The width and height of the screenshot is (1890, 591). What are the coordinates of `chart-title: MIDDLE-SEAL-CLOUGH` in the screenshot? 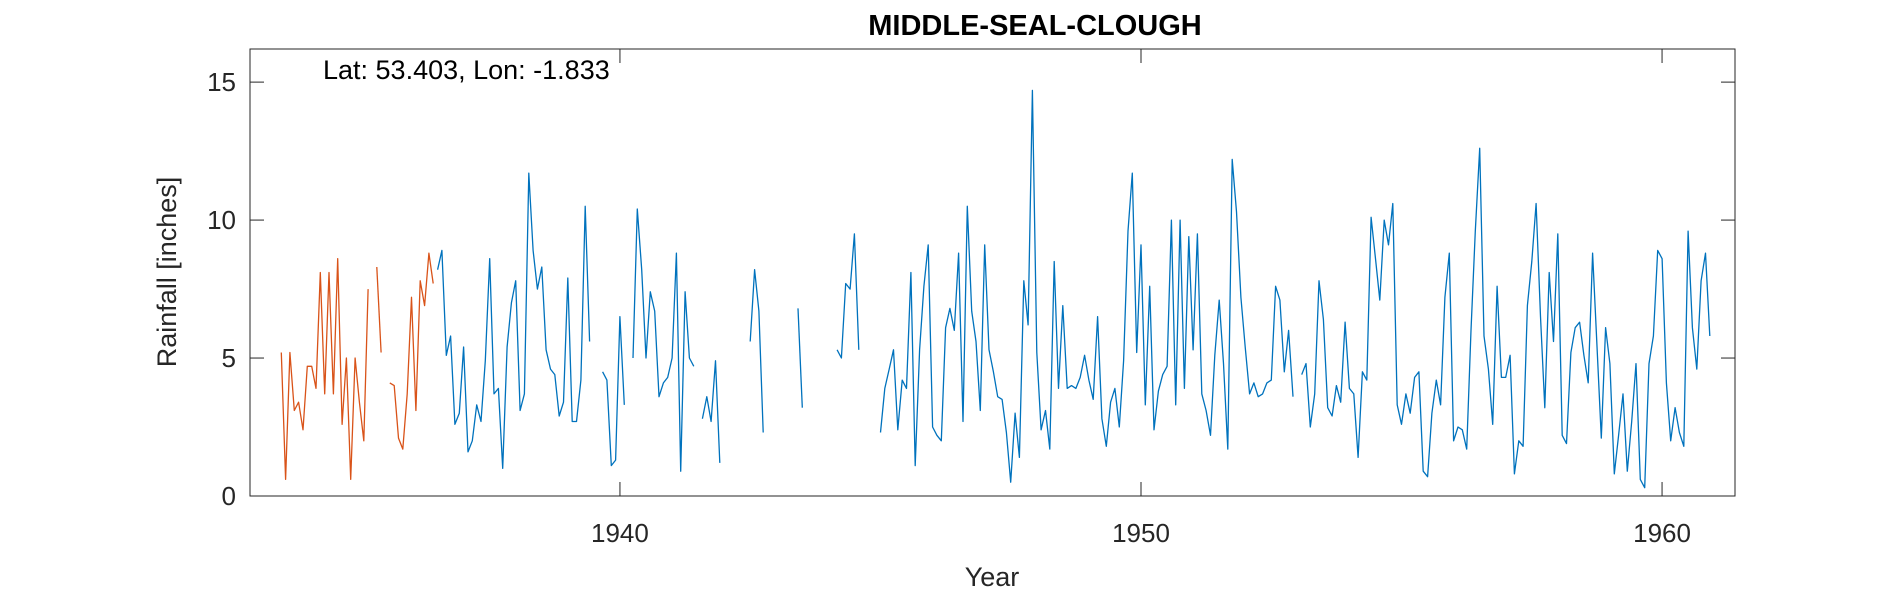 It's located at (1034, 26).